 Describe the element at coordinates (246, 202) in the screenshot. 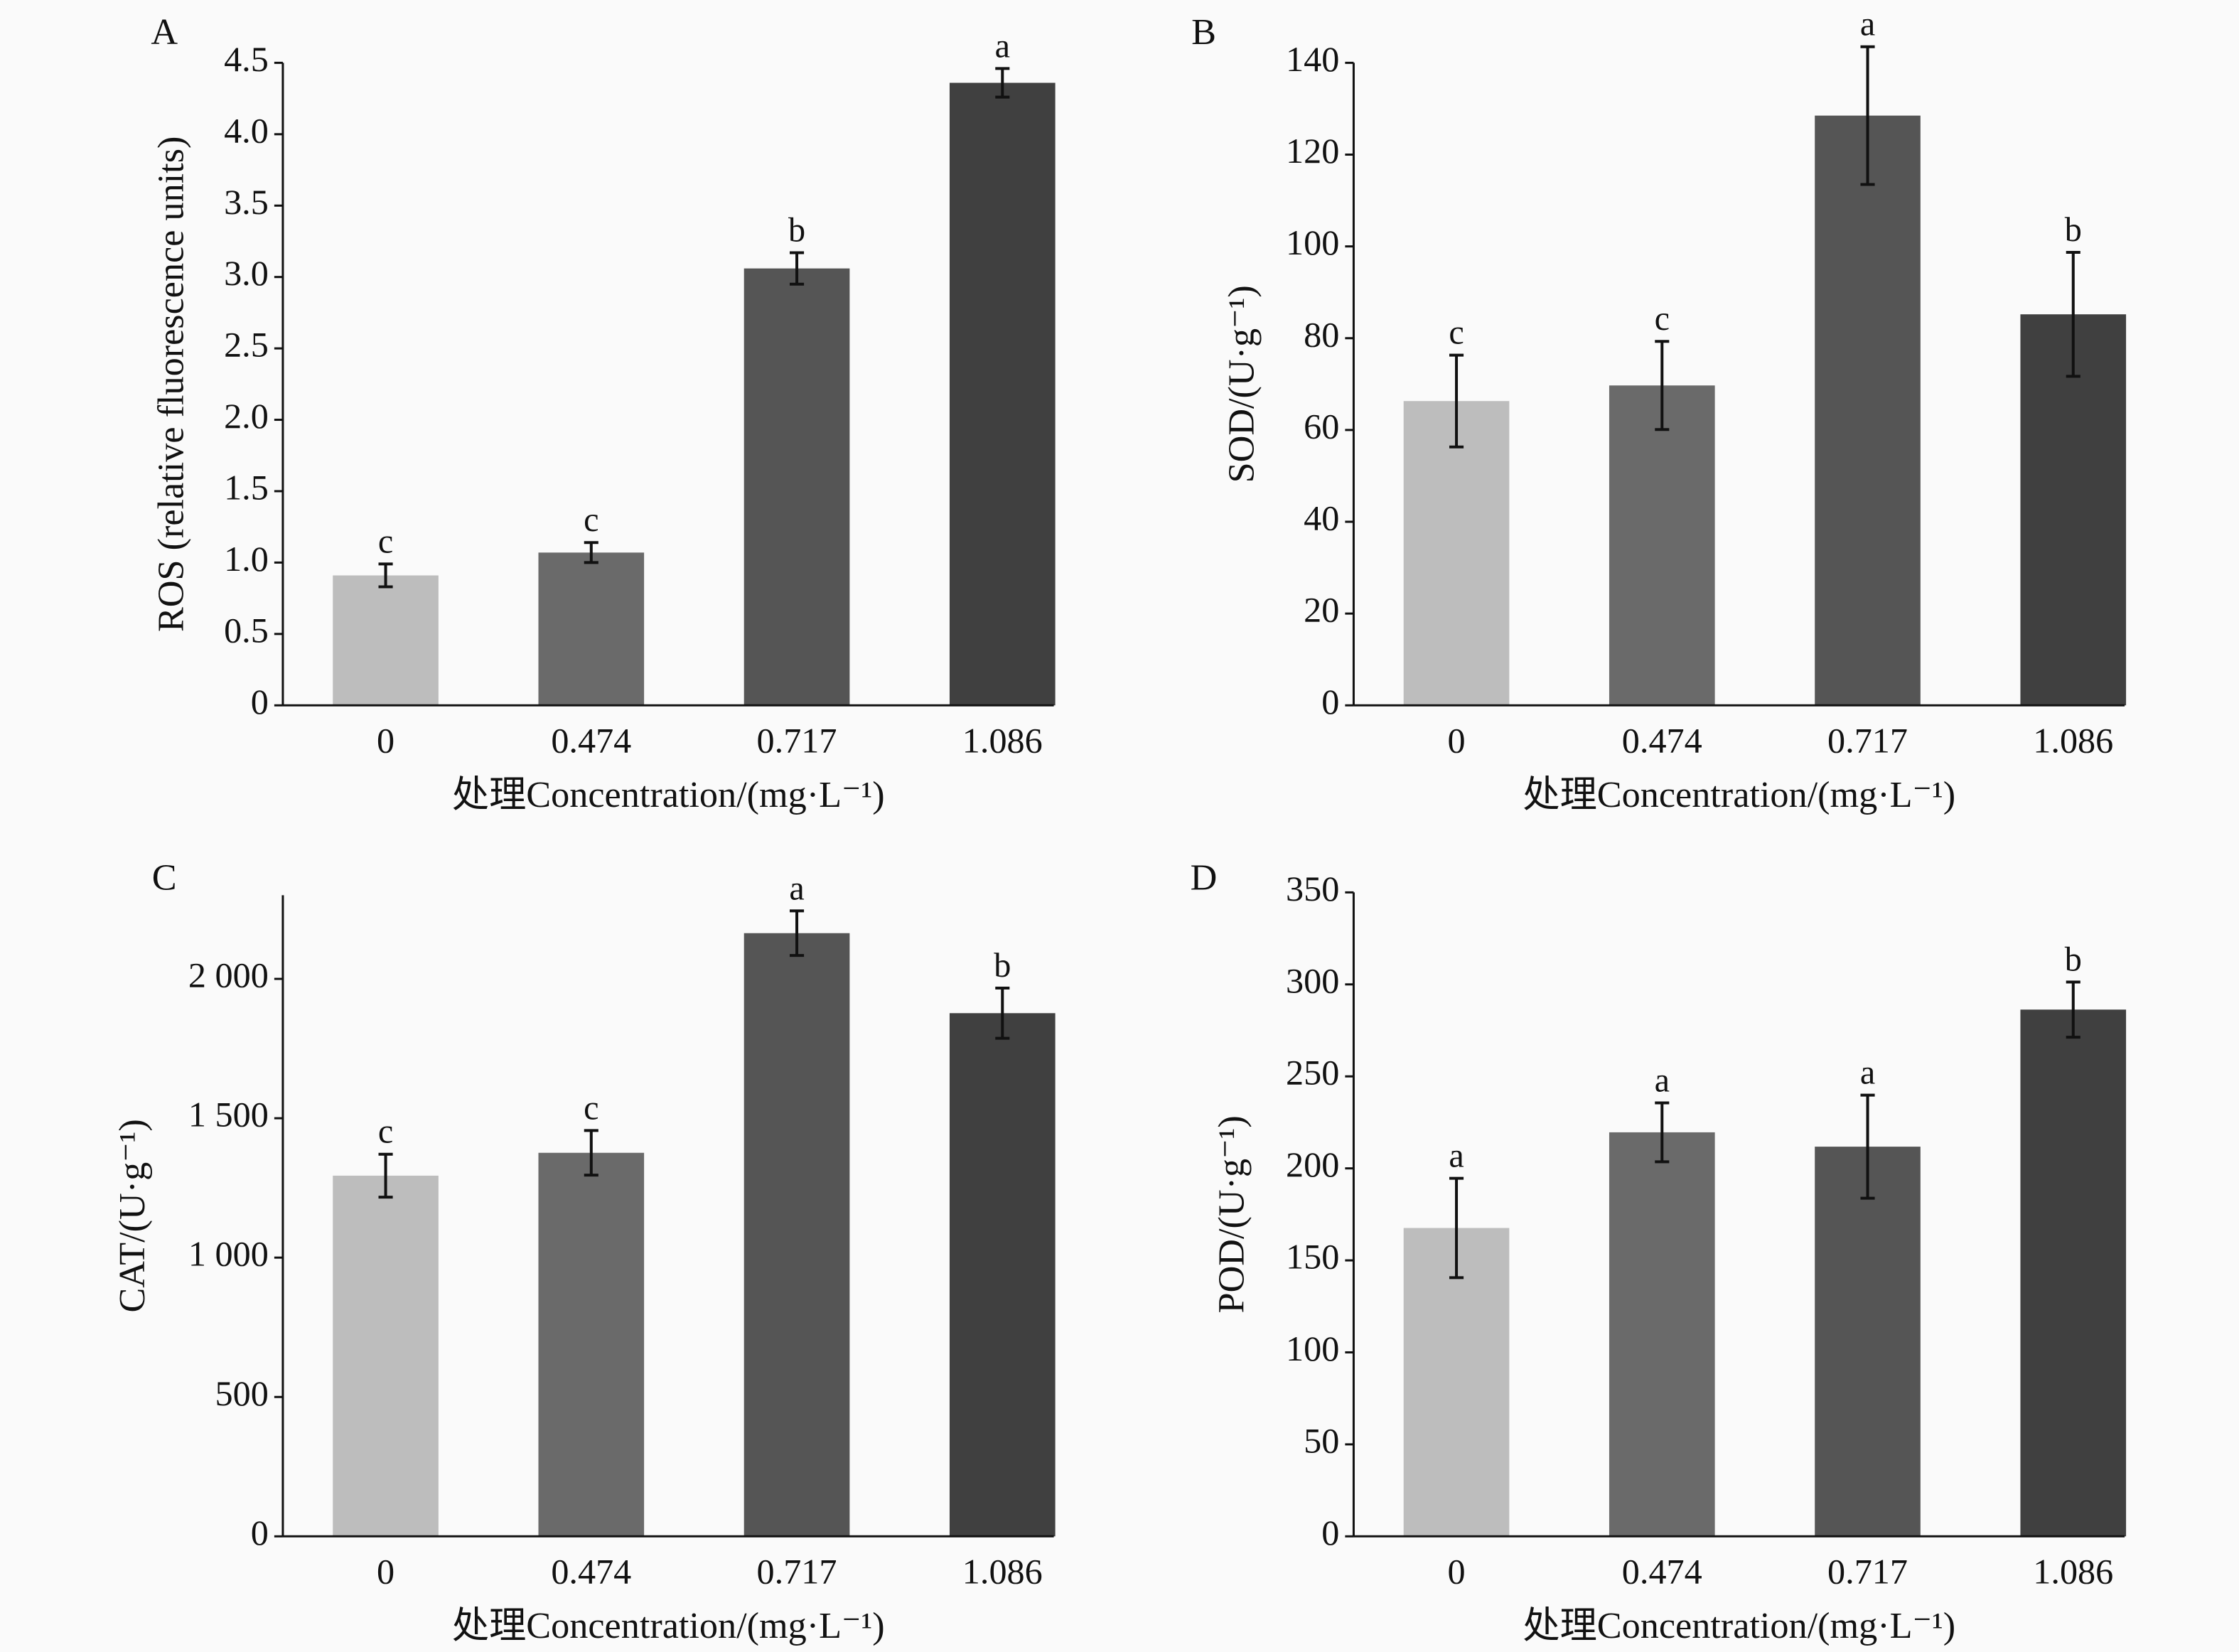

I see `y-tick-label: 3.5` at that location.